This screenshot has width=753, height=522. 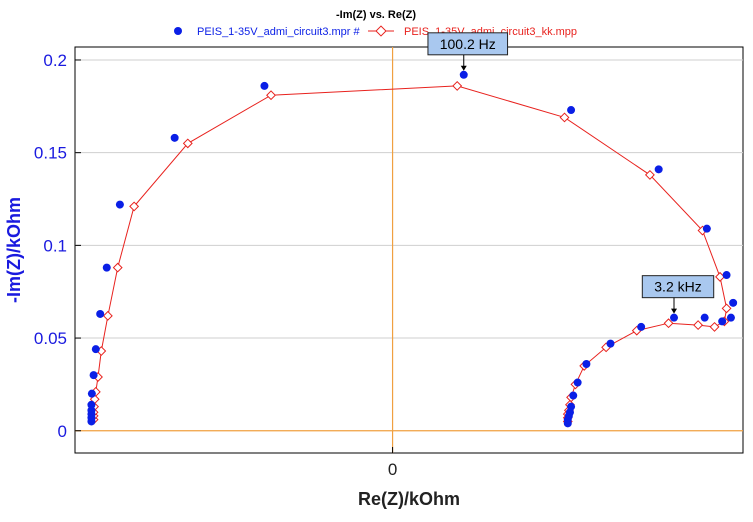 I want to click on y-tick-label-1: 0.05, so click(x=50, y=338).